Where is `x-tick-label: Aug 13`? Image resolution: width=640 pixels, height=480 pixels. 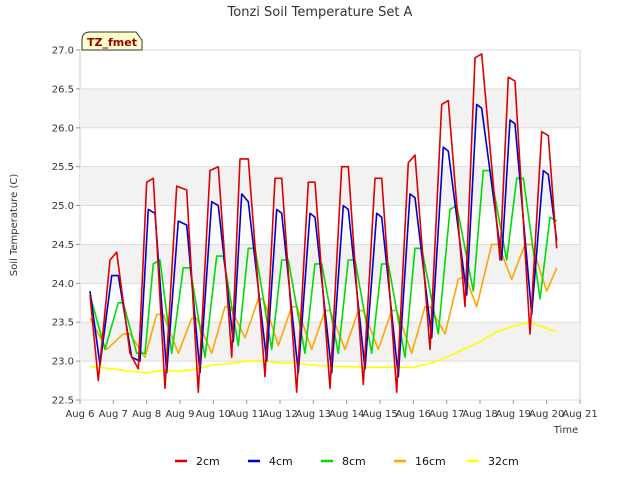 x-tick-label: Aug 13 is located at coordinates (313, 414).